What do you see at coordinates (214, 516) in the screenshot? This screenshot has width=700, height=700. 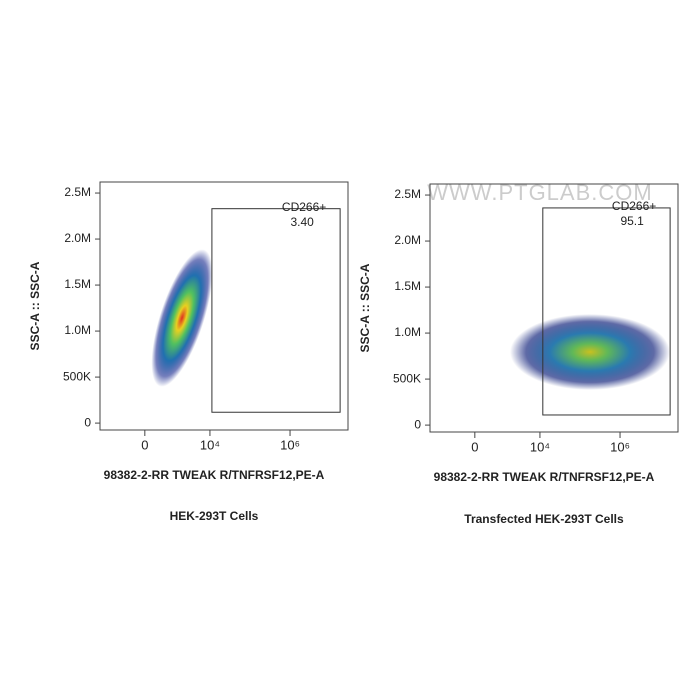 I see `caption: HEK-293T Cells` at bounding box center [214, 516].